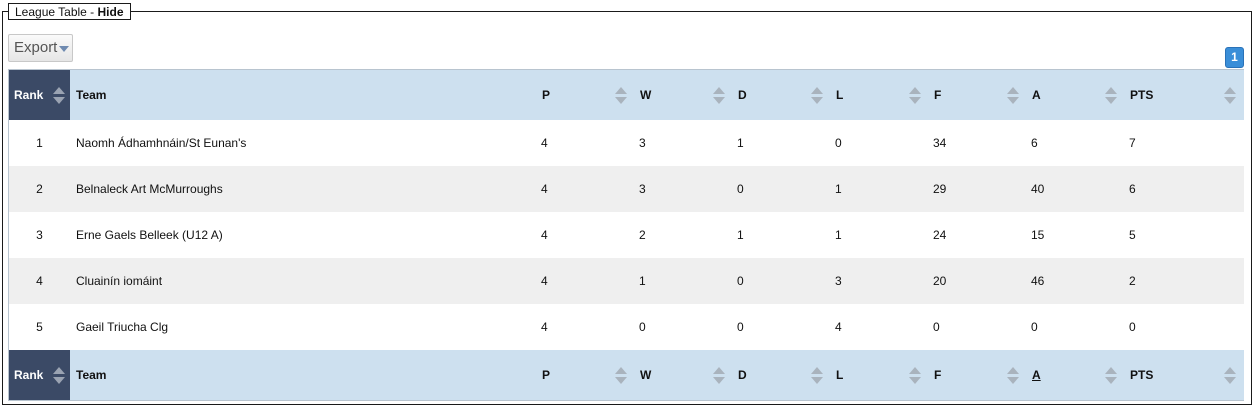 Image resolution: width=1259 pixels, height=409 pixels. What do you see at coordinates (1142, 375) in the screenshot?
I see `column-footer-label: PTS` at bounding box center [1142, 375].